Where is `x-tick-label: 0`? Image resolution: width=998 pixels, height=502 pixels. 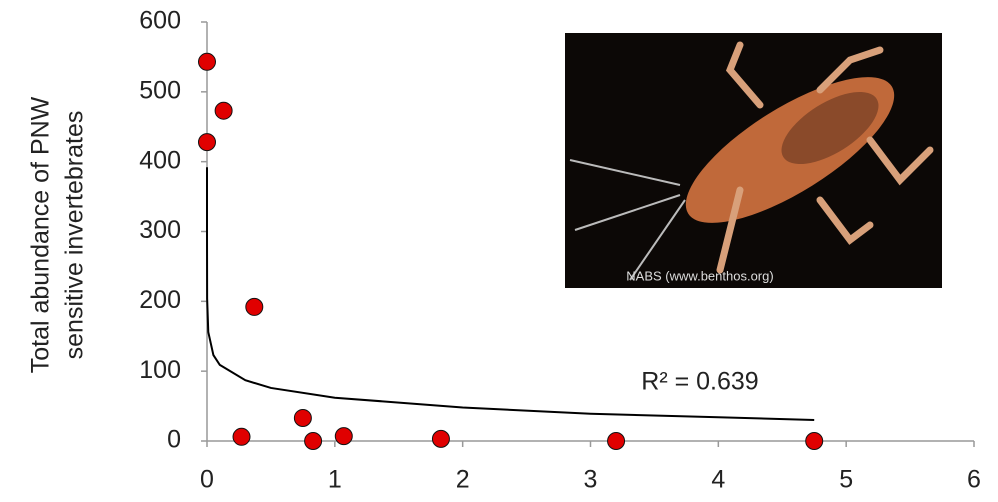 x-tick-label: 0 is located at coordinates (207, 480).